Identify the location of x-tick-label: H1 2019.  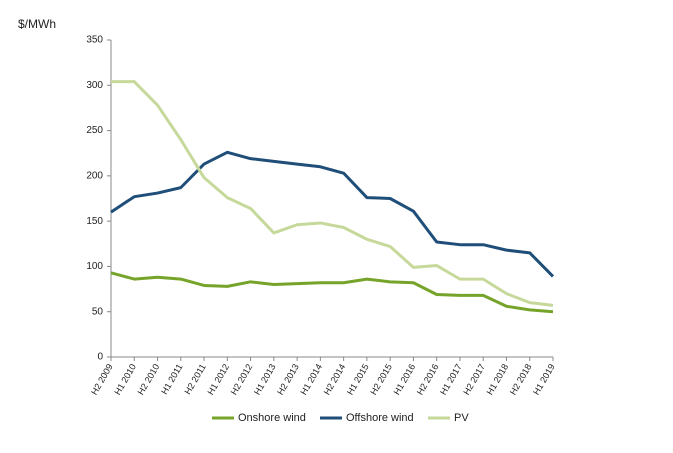
(544, 379).